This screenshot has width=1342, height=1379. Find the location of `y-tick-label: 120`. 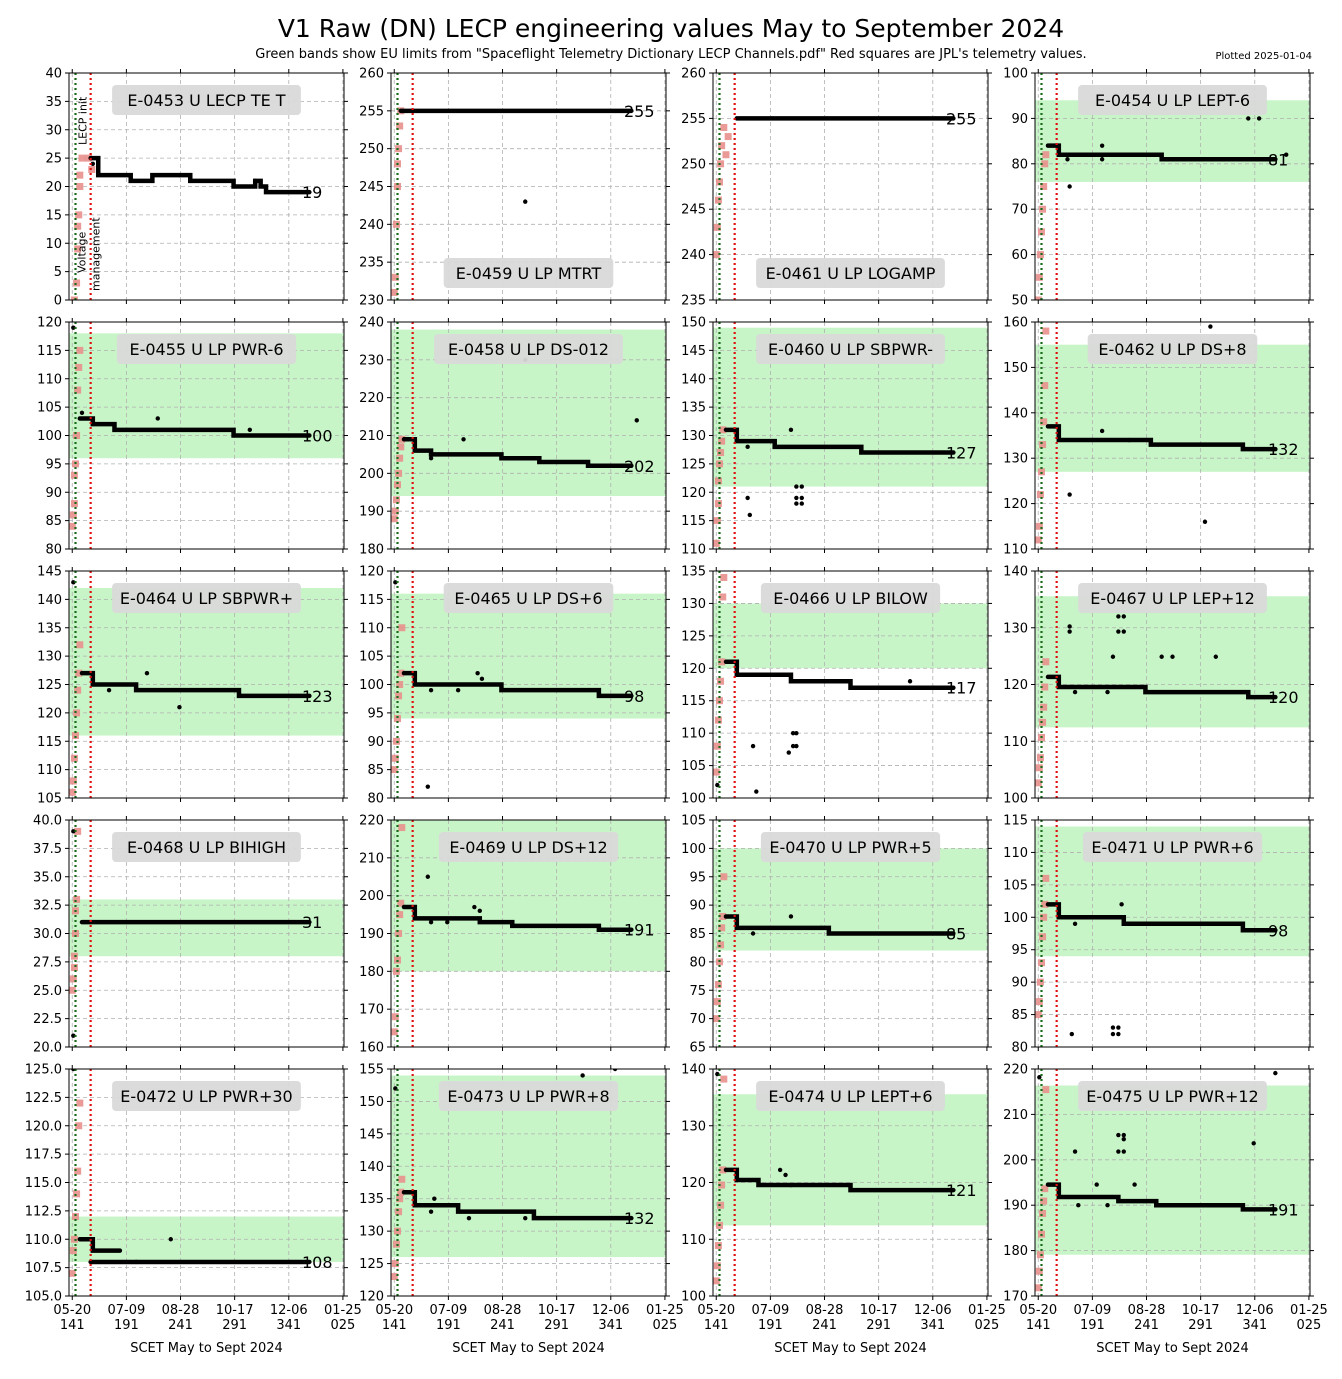

y-tick-label: 120 is located at coordinates (1015, 504).